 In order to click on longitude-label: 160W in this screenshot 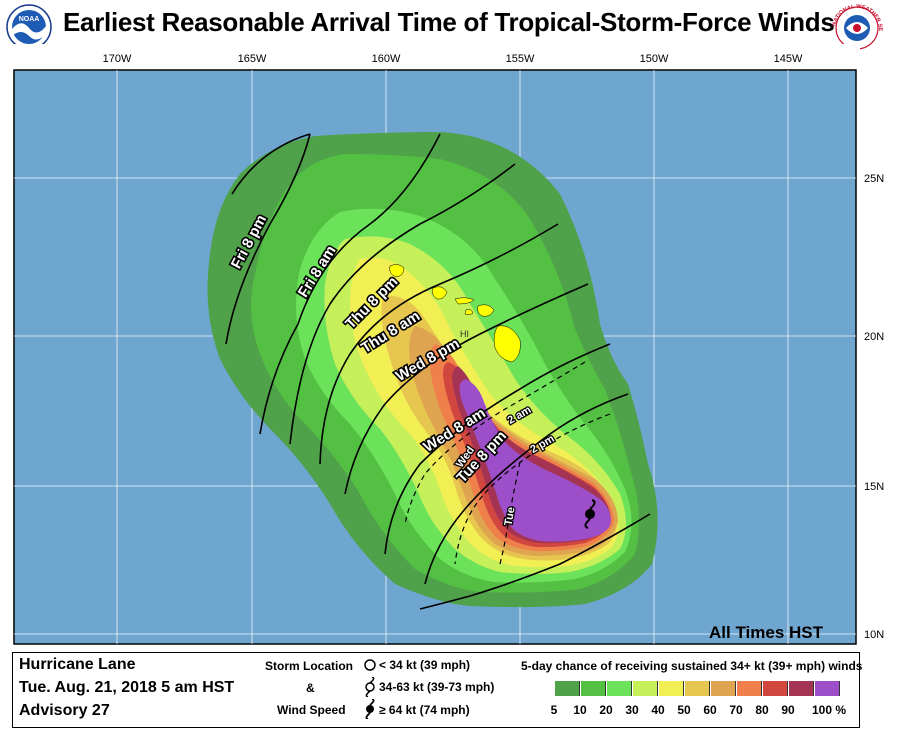, I will do `click(386, 59)`.